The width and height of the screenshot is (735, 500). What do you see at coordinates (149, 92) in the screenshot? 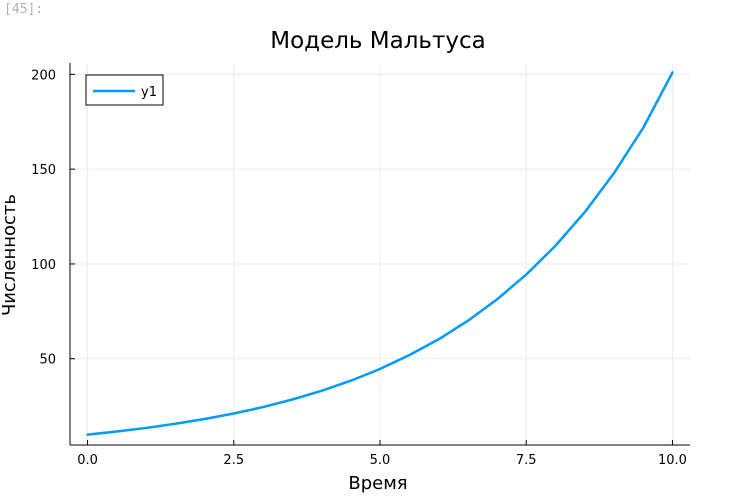
I see `legend-label-y1: y1` at bounding box center [149, 92].